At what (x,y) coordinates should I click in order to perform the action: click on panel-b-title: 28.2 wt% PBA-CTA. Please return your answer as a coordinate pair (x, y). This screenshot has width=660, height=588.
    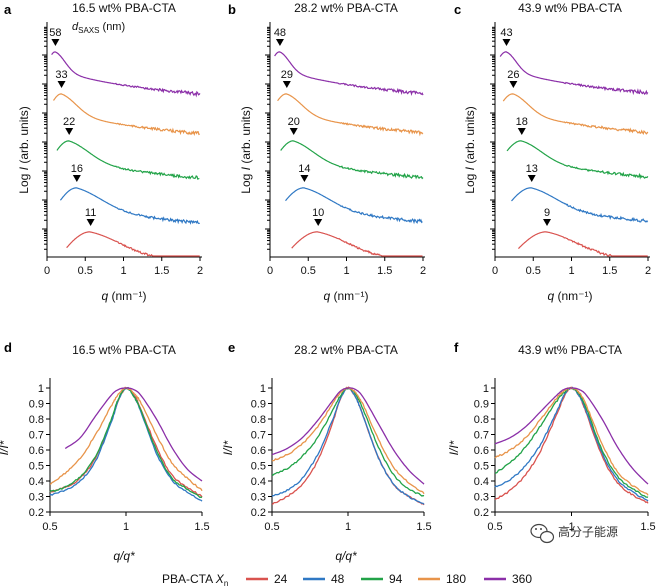
    Looking at the image, I should click on (346, 8).